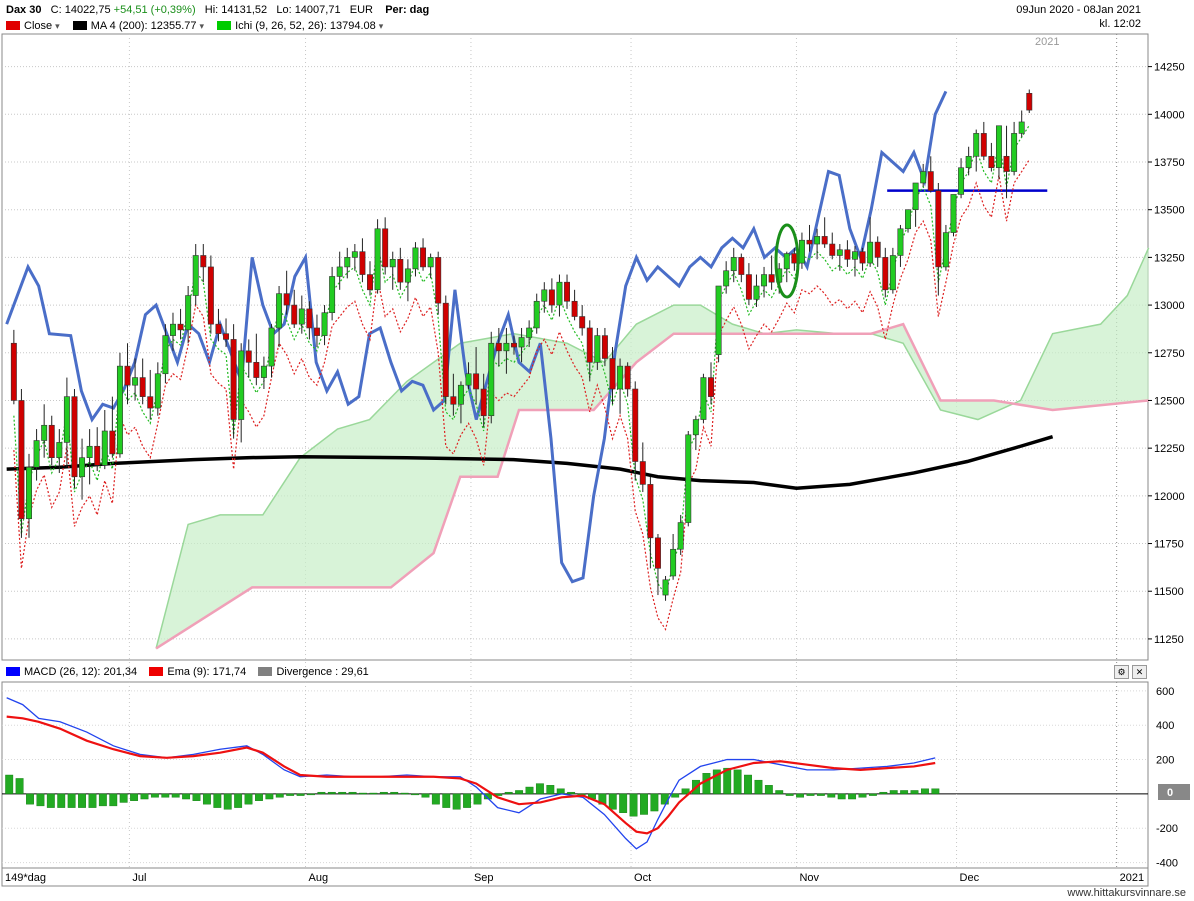  What do you see at coordinates (1139, 672) in the screenshot?
I see `close-icon: ✕` at bounding box center [1139, 672].